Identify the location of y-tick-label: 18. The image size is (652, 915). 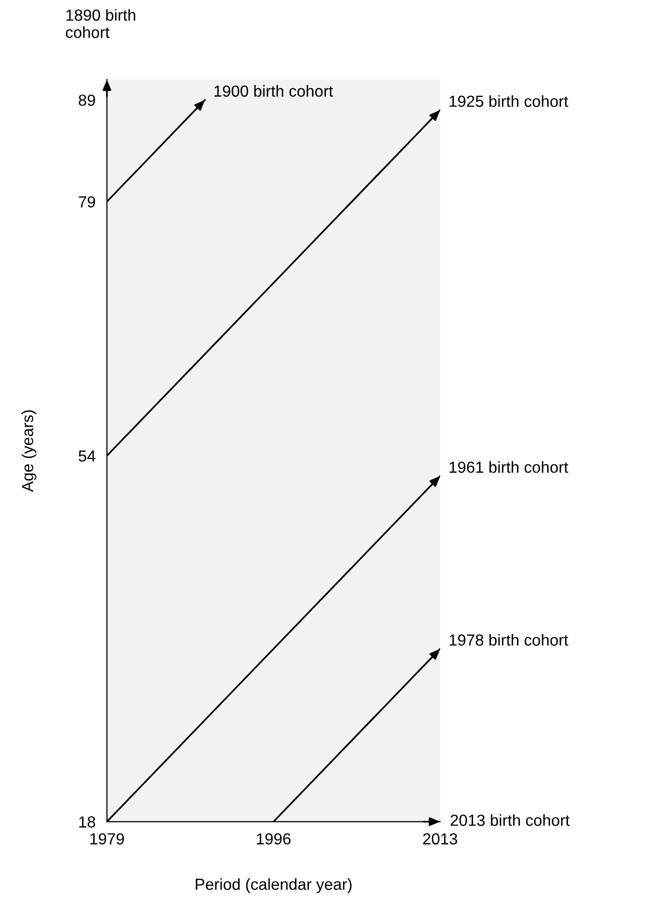
(87, 822).